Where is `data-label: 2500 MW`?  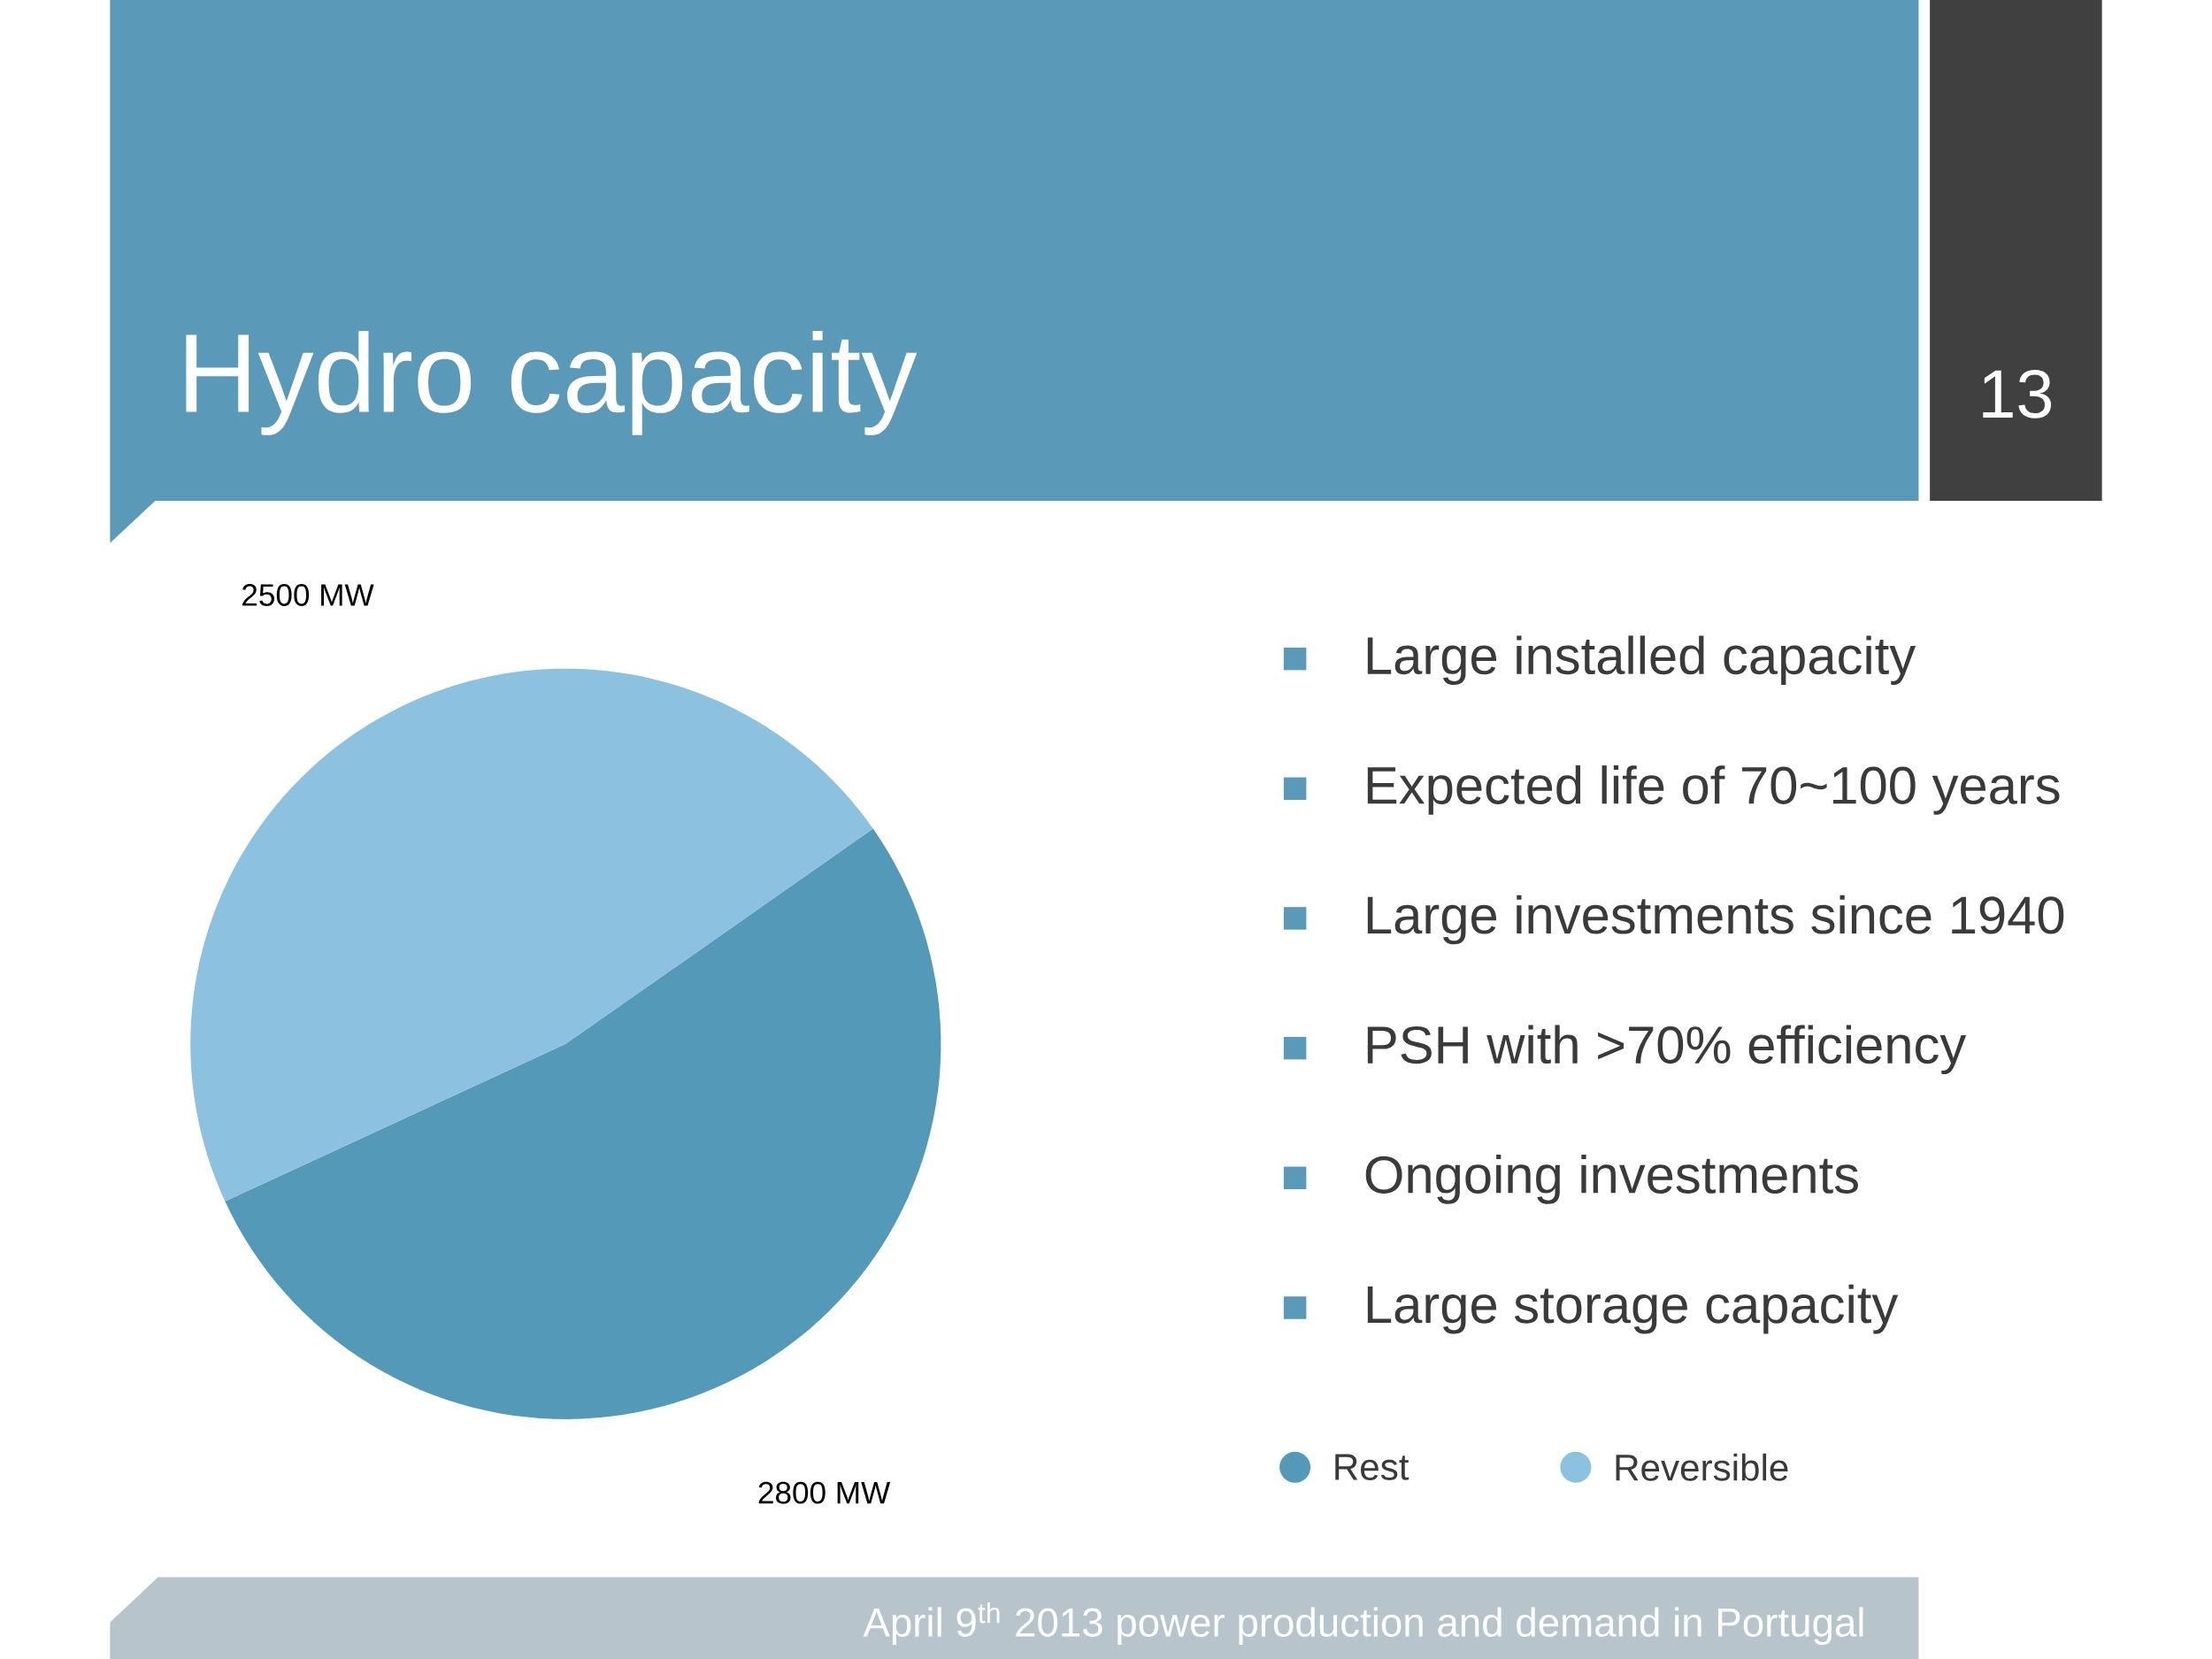 data-label: 2500 MW is located at coordinates (308, 595).